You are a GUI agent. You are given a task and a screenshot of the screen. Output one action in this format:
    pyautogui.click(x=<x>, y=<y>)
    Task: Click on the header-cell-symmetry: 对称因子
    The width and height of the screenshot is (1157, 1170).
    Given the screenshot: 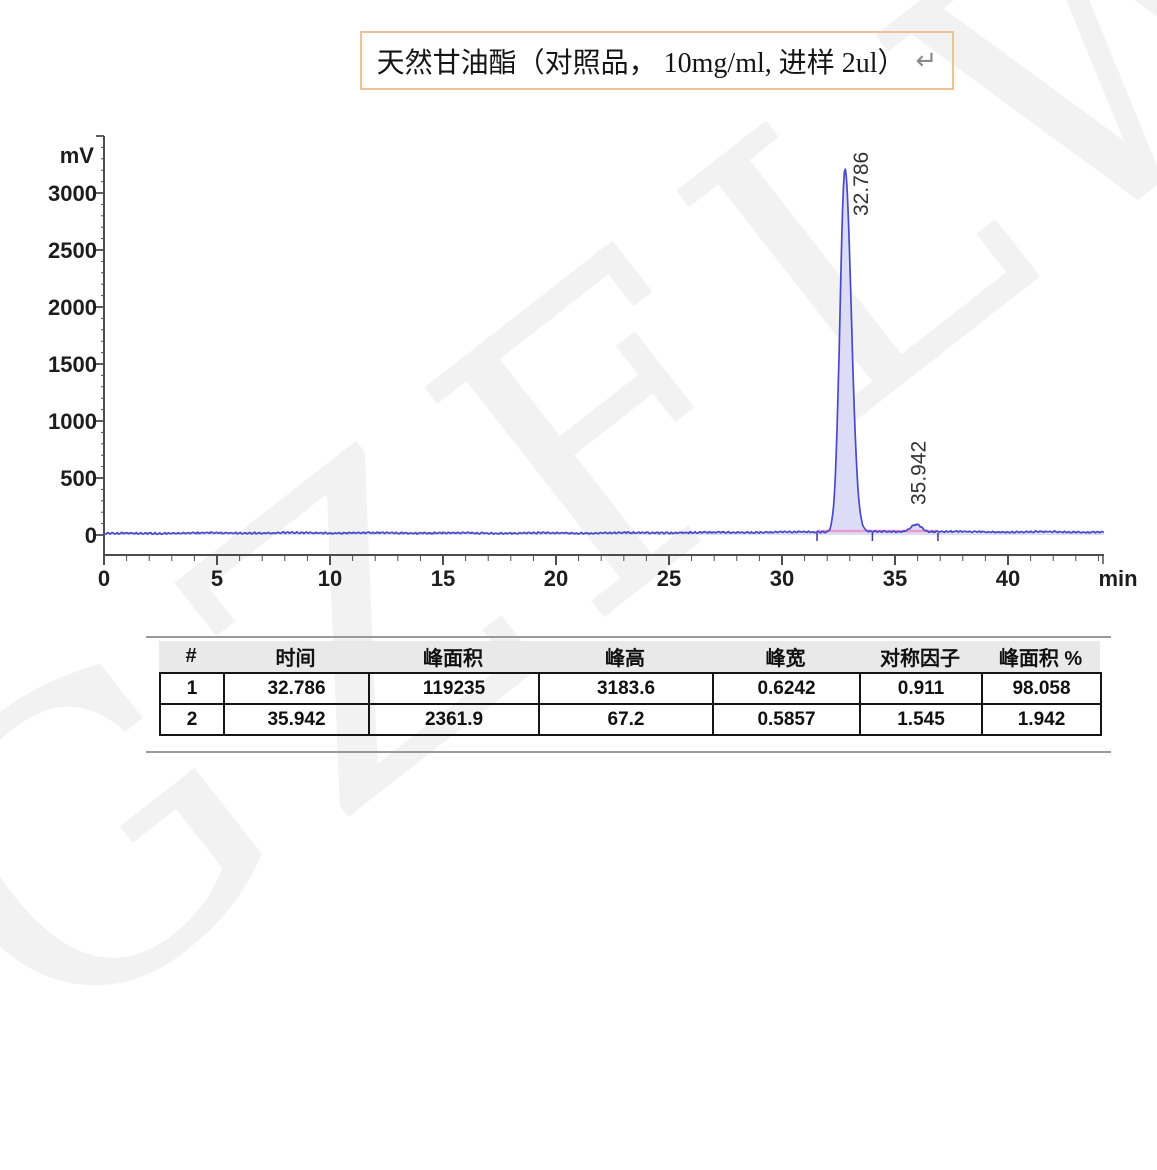 What is the action you would take?
    pyautogui.click(x=920, y=659)
    